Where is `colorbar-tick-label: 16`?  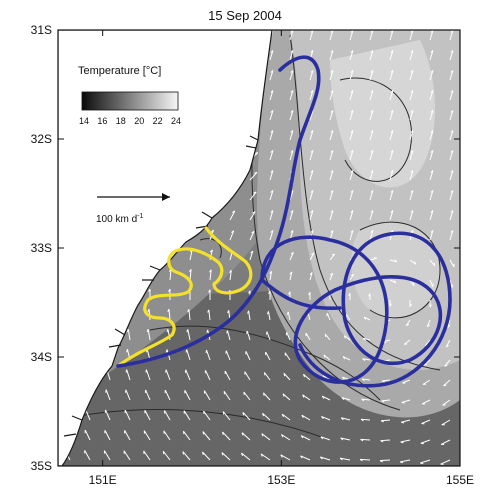 colorbar-tick-label: 16 is located at coordinates (102, 121).